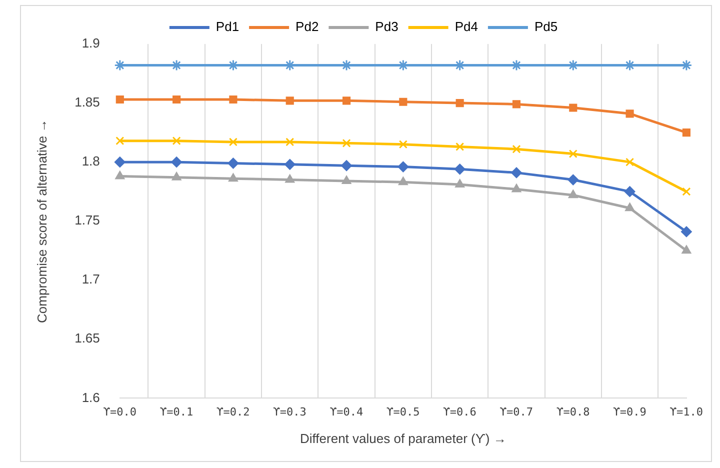 The image size is (720, 468). What do you see at coordinates (177, 412) in the screenshot?
I see `x-tick-label: ϒ=0.1` at bounding box center [177, 412].